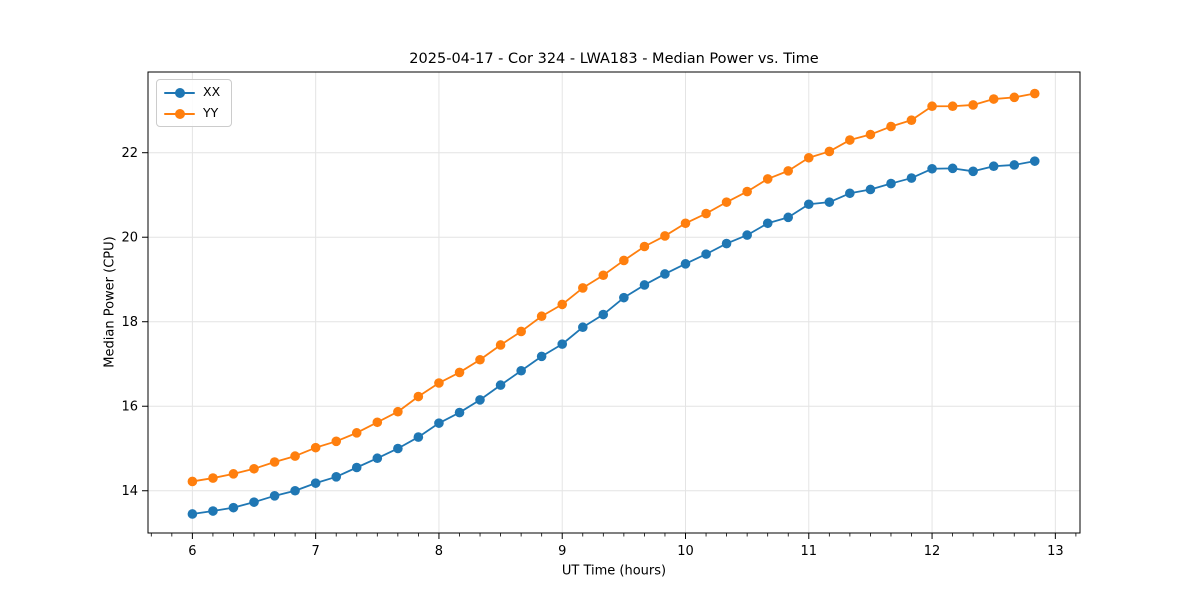 The width and height of the screenshot is (1200, 600). What do you see at coordinates (439, 551) in the screenshot?
I see `x-tick-label: 8` at bounding box center [439, 551].